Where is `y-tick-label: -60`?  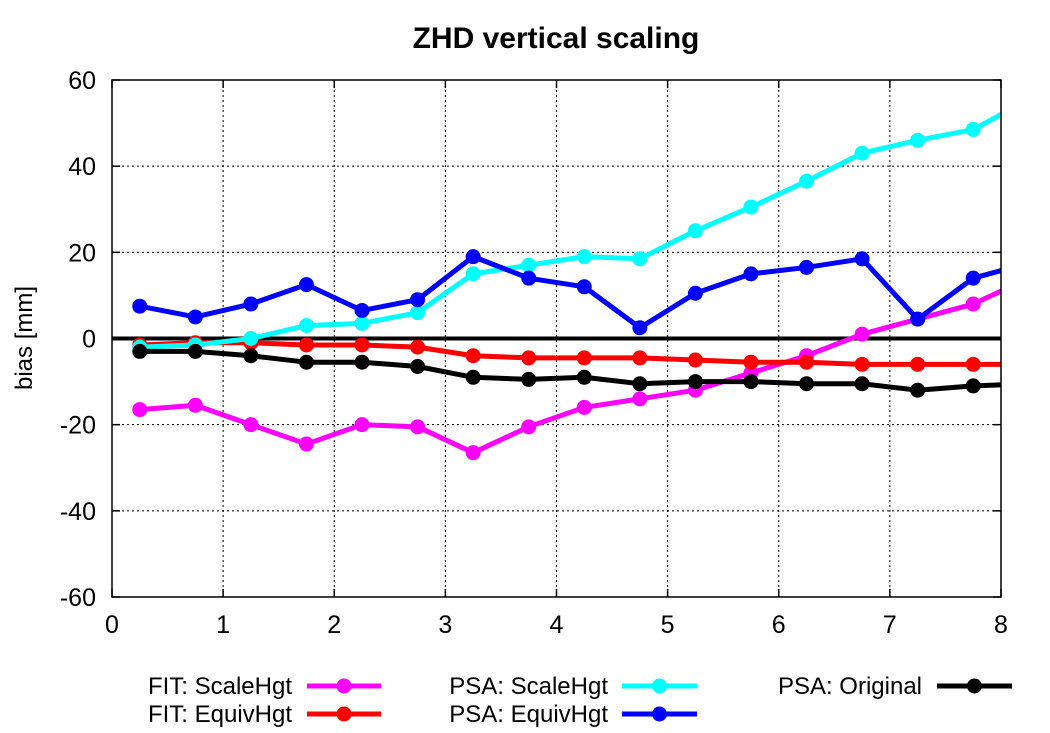 y-tick-label: -60 is located at coordinates (78, 598).